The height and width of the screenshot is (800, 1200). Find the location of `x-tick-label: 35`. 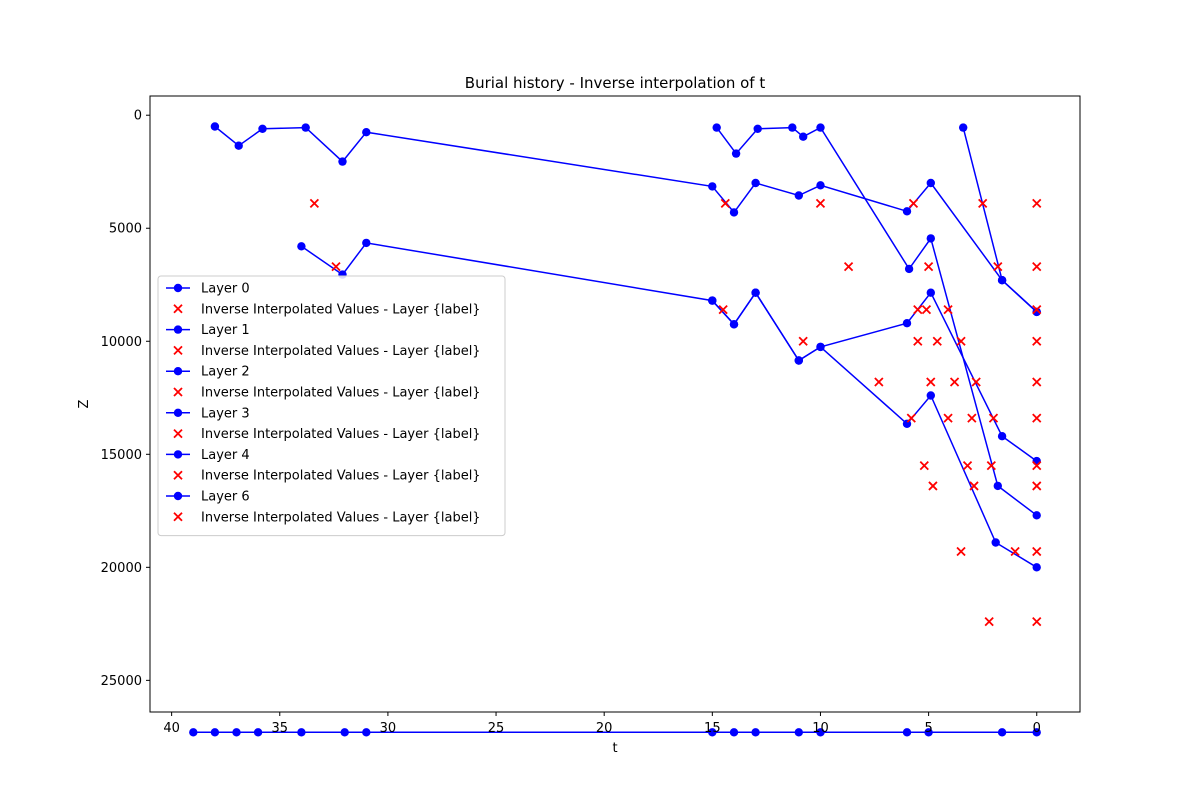

x-tick-label: 35 is located at coordinates (279, 728).